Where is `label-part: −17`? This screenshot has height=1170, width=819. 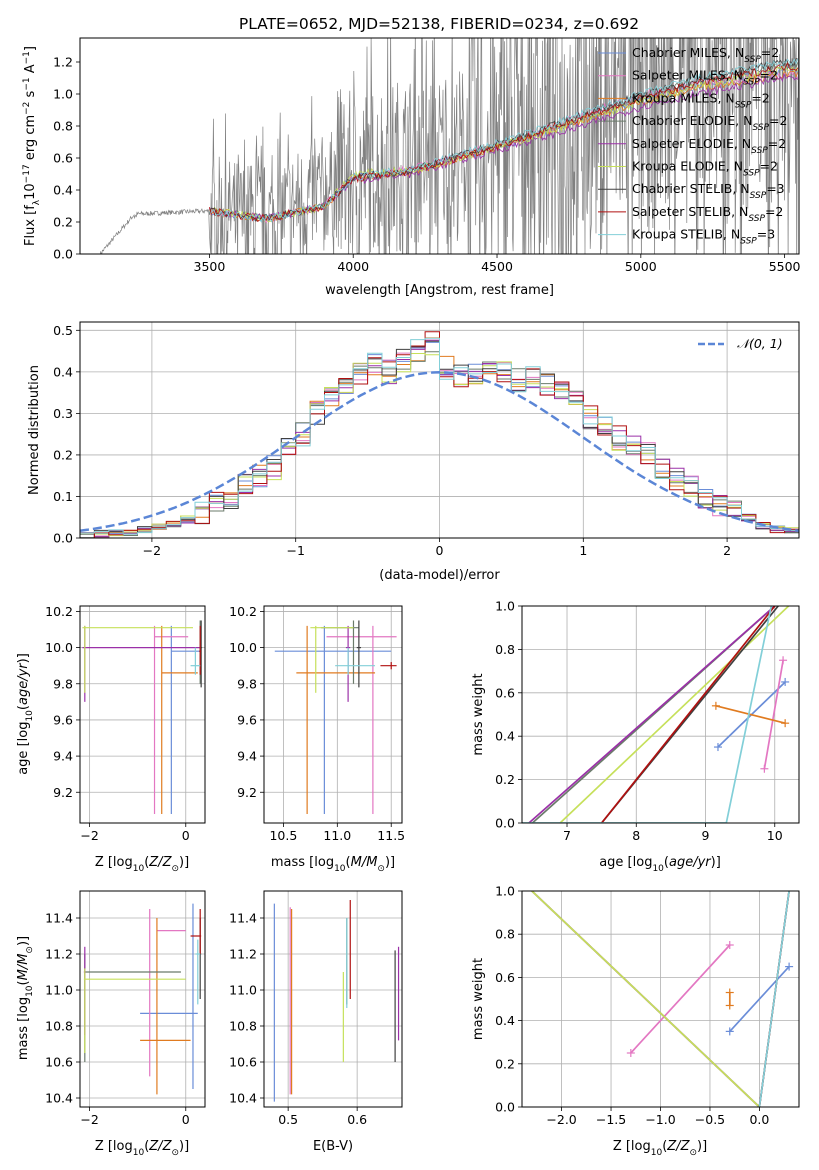 label-part: −17 is located at coordinates (27, 173).